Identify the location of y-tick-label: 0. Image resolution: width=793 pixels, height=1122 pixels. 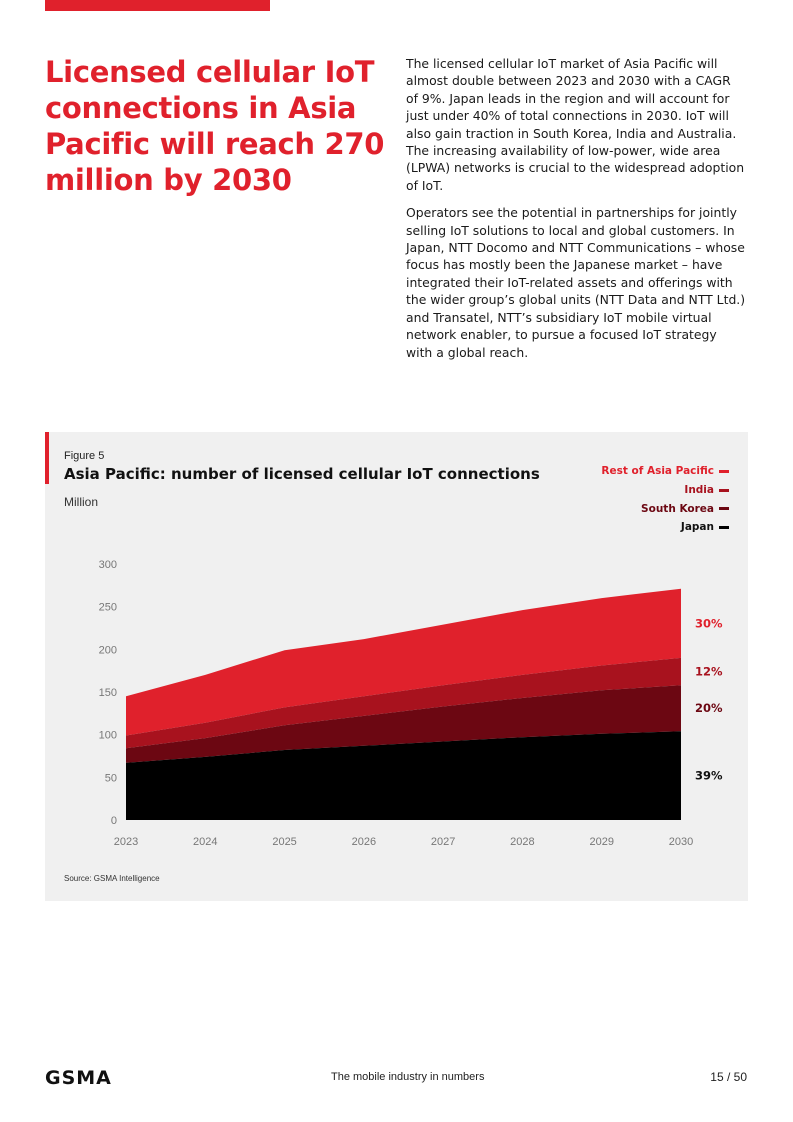
(114, 821).